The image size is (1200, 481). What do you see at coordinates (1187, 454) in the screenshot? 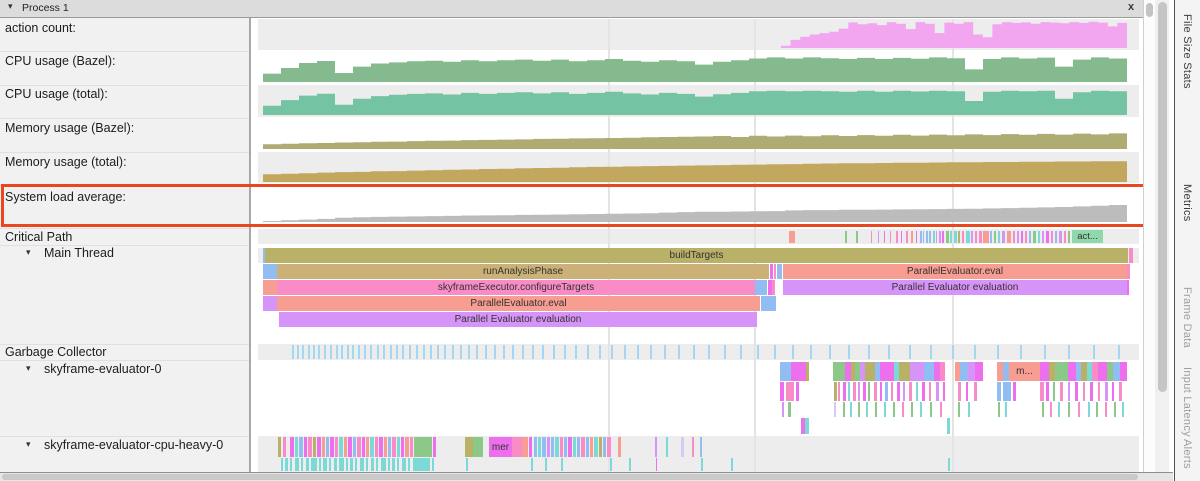
I see `tab-alerts: Alerts` at bounding box center [1187, 454].